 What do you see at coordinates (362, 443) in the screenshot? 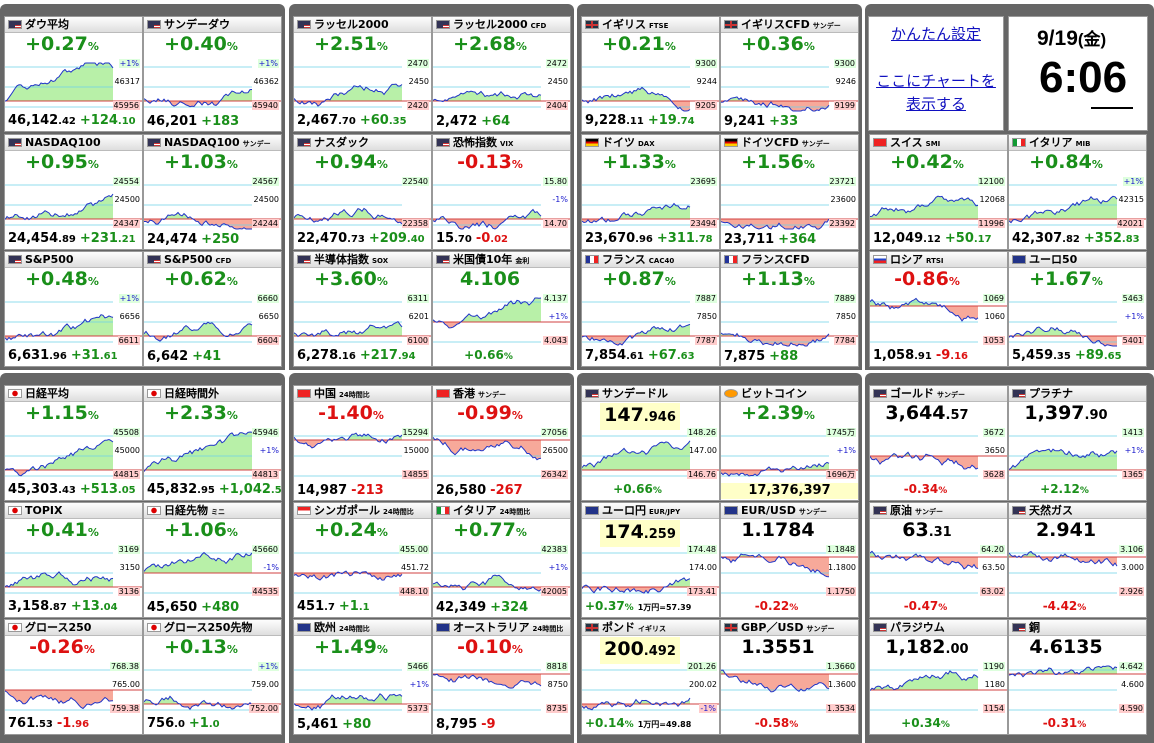
I see `quote-tile-china: 中国 24時間比 15294 15000 14855 -1.40% 14,987 -213` at bounding box center [362, 443].